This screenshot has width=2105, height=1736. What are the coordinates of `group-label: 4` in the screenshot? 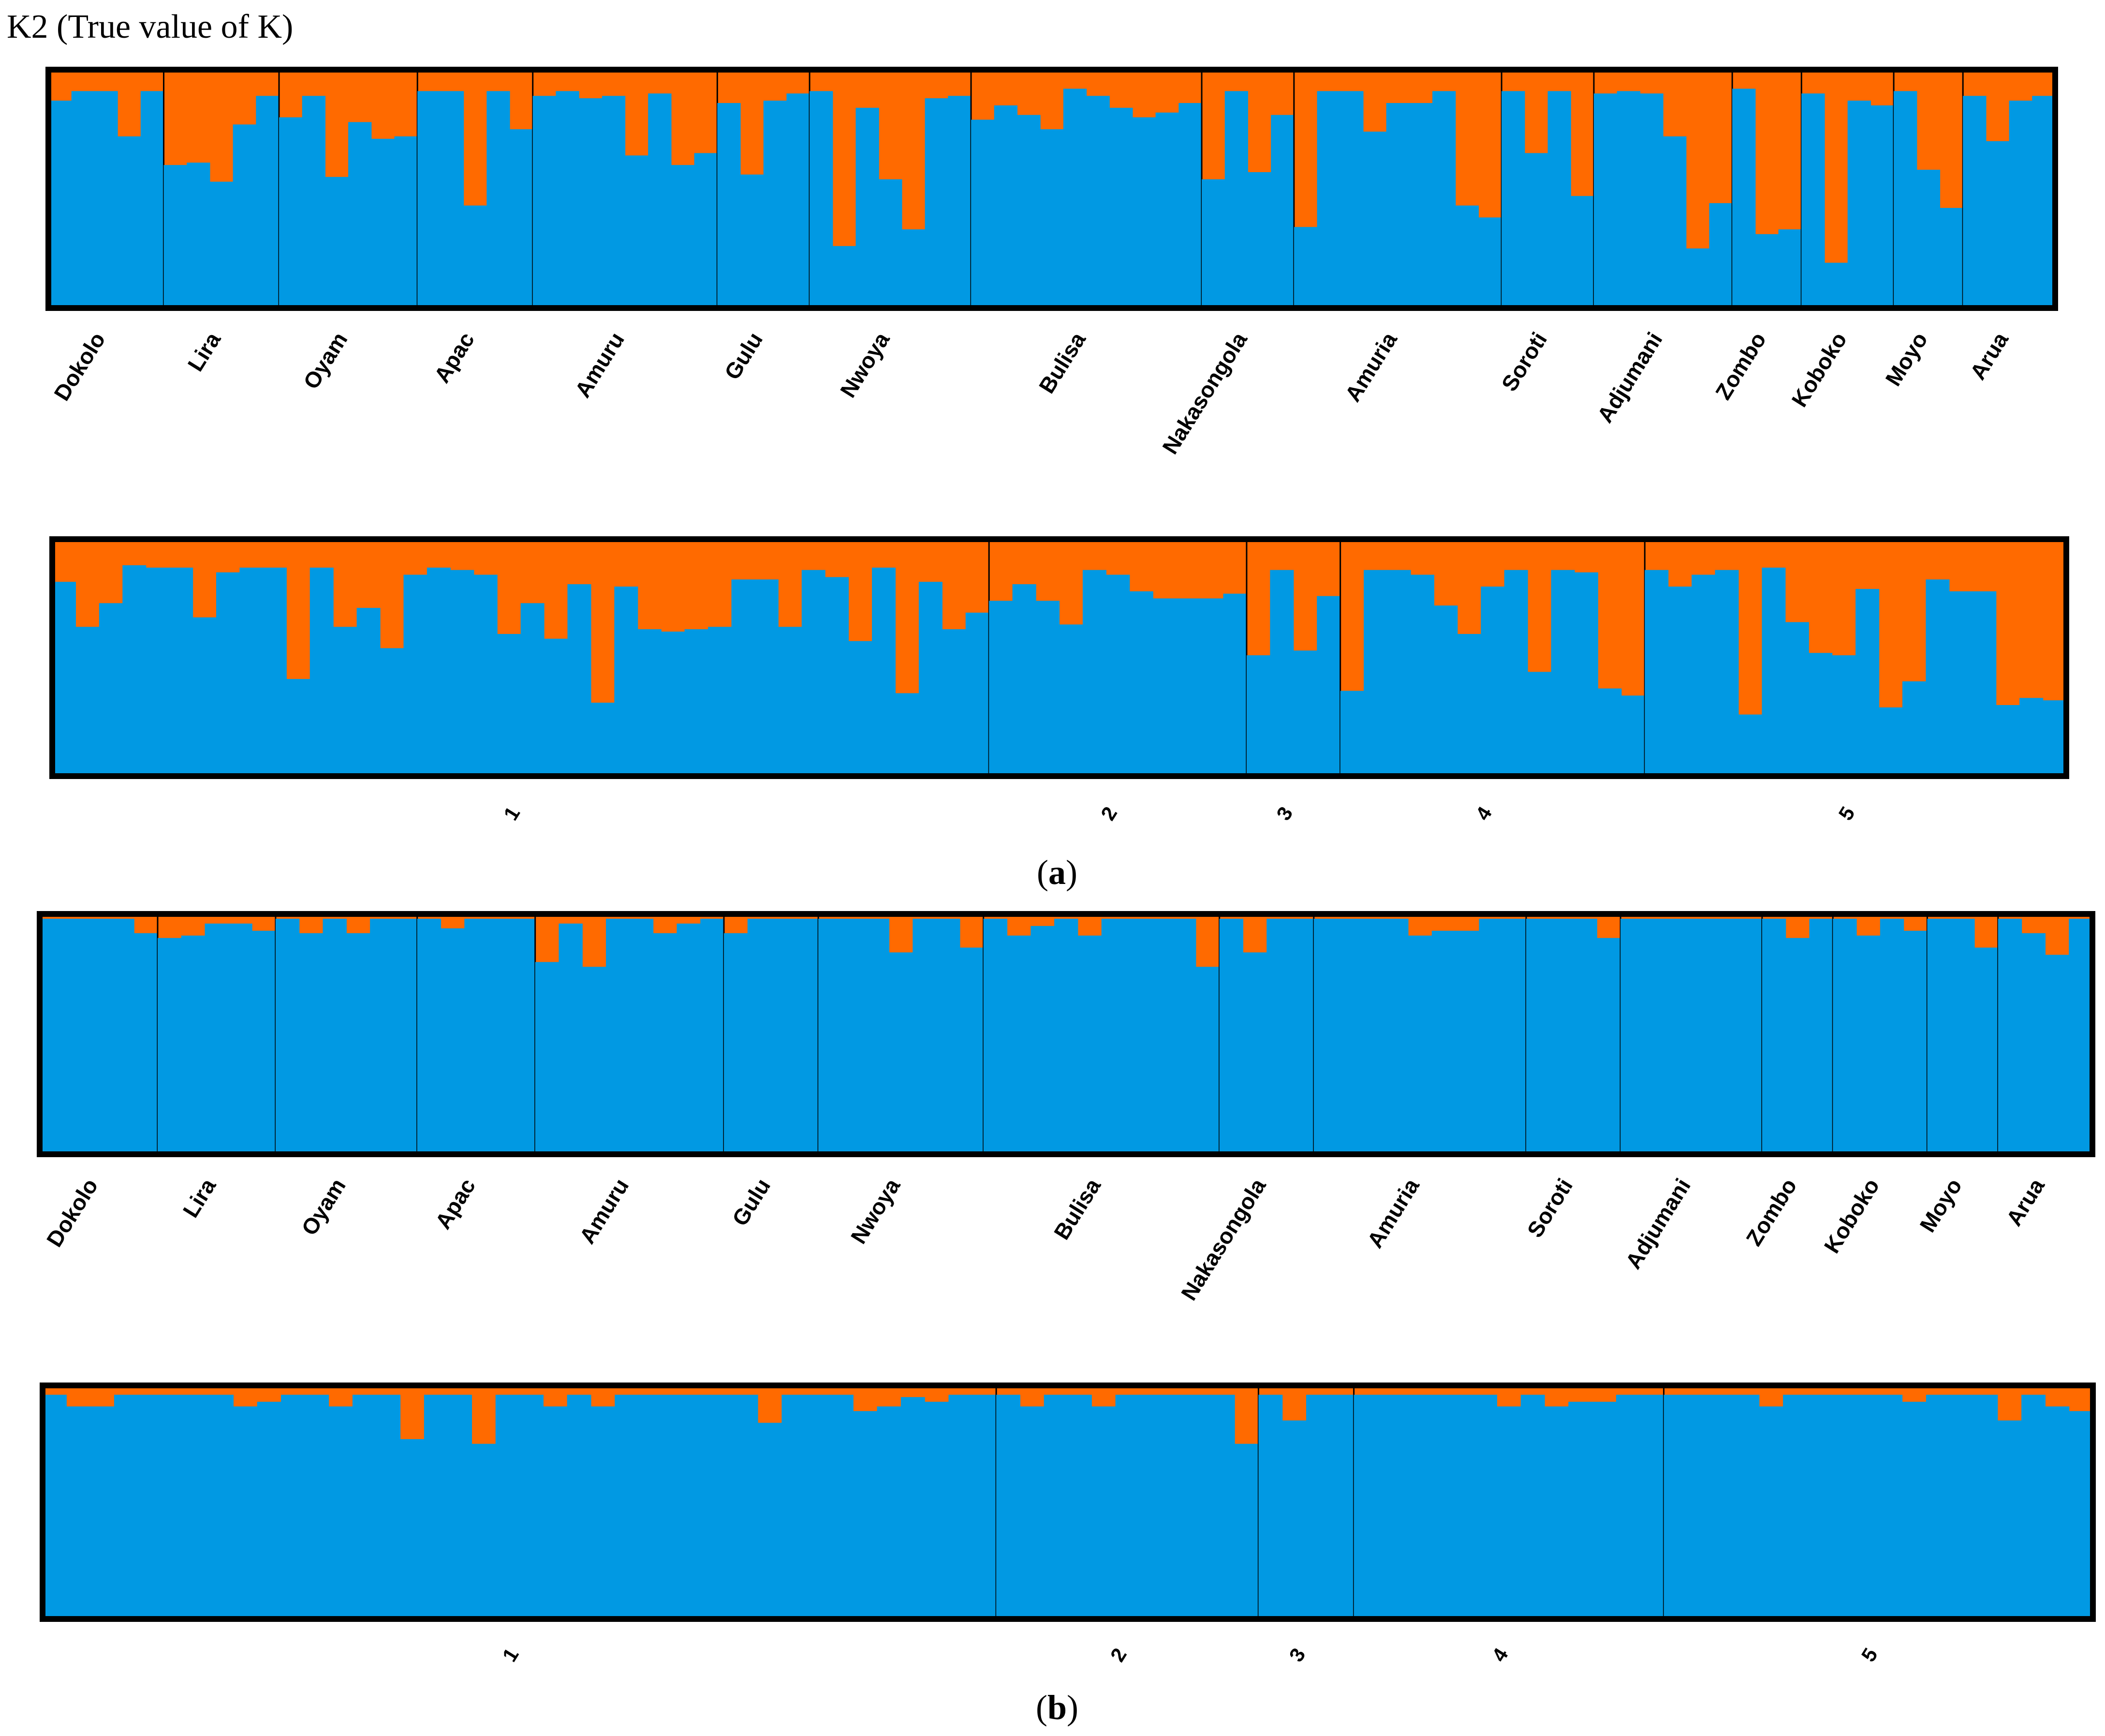 It's located at (1500, 1654).